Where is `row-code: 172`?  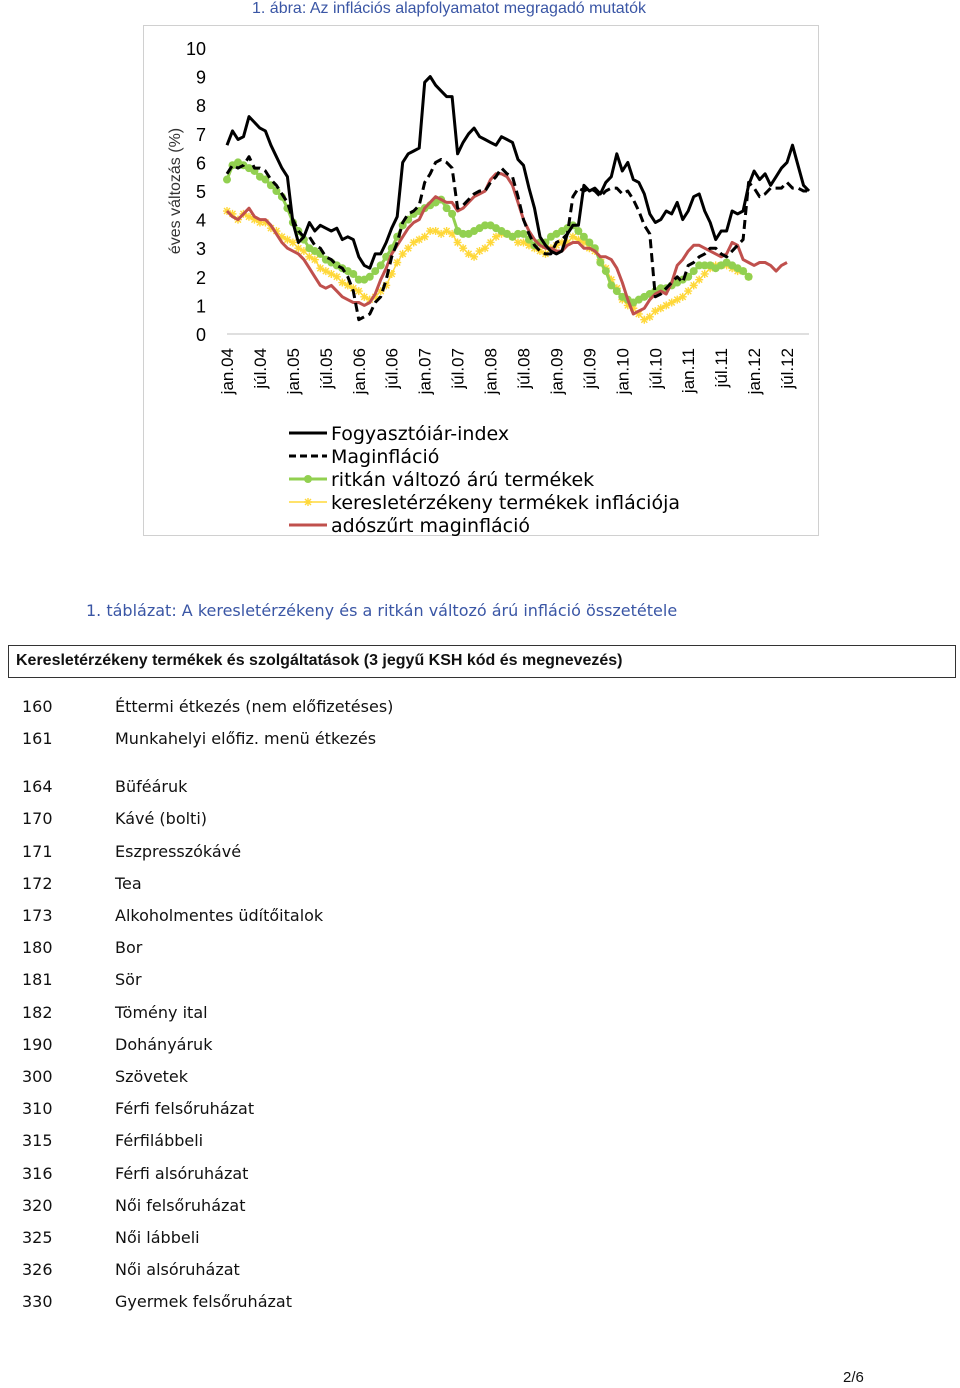
row-code: 172 is located at coordinates (37, 883).